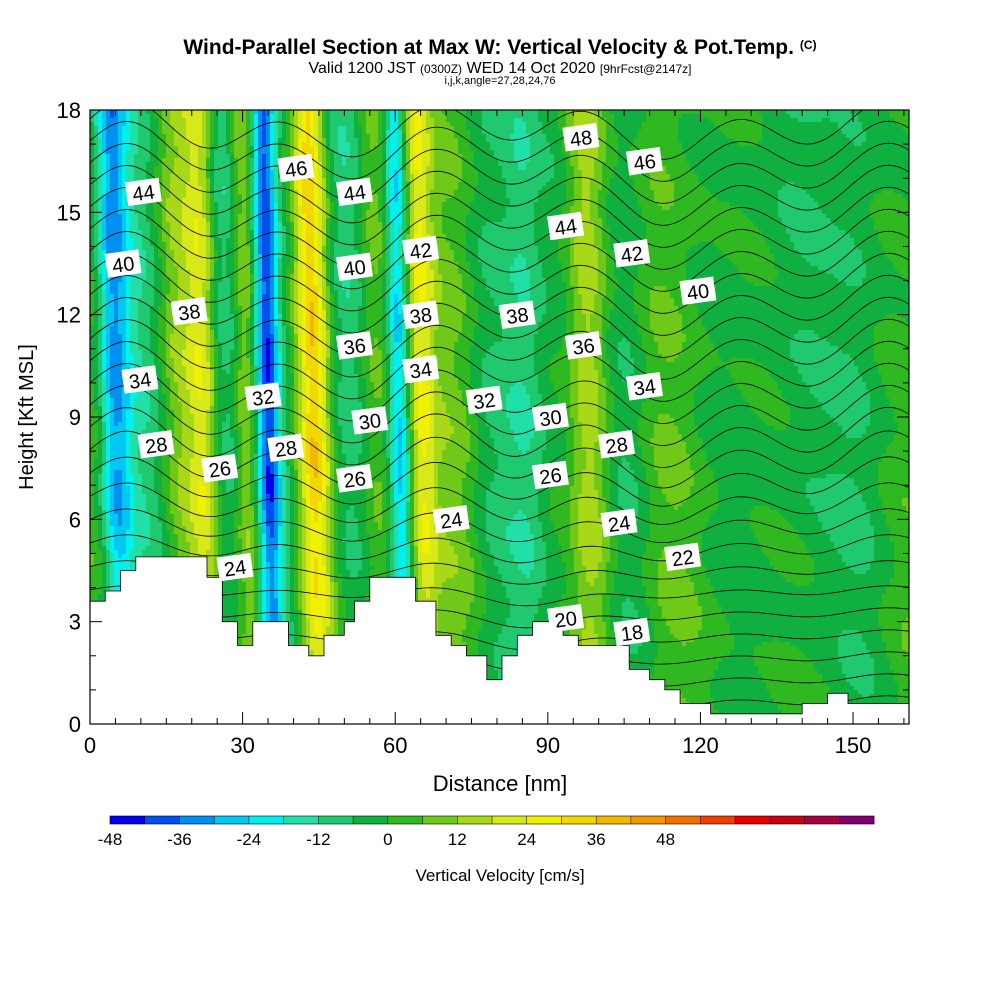 This screenshot has width=1000, height=1000. Describe the element at coordinates (69, 110) in the screenshot. I see `y-tick-label: 18` at that location.